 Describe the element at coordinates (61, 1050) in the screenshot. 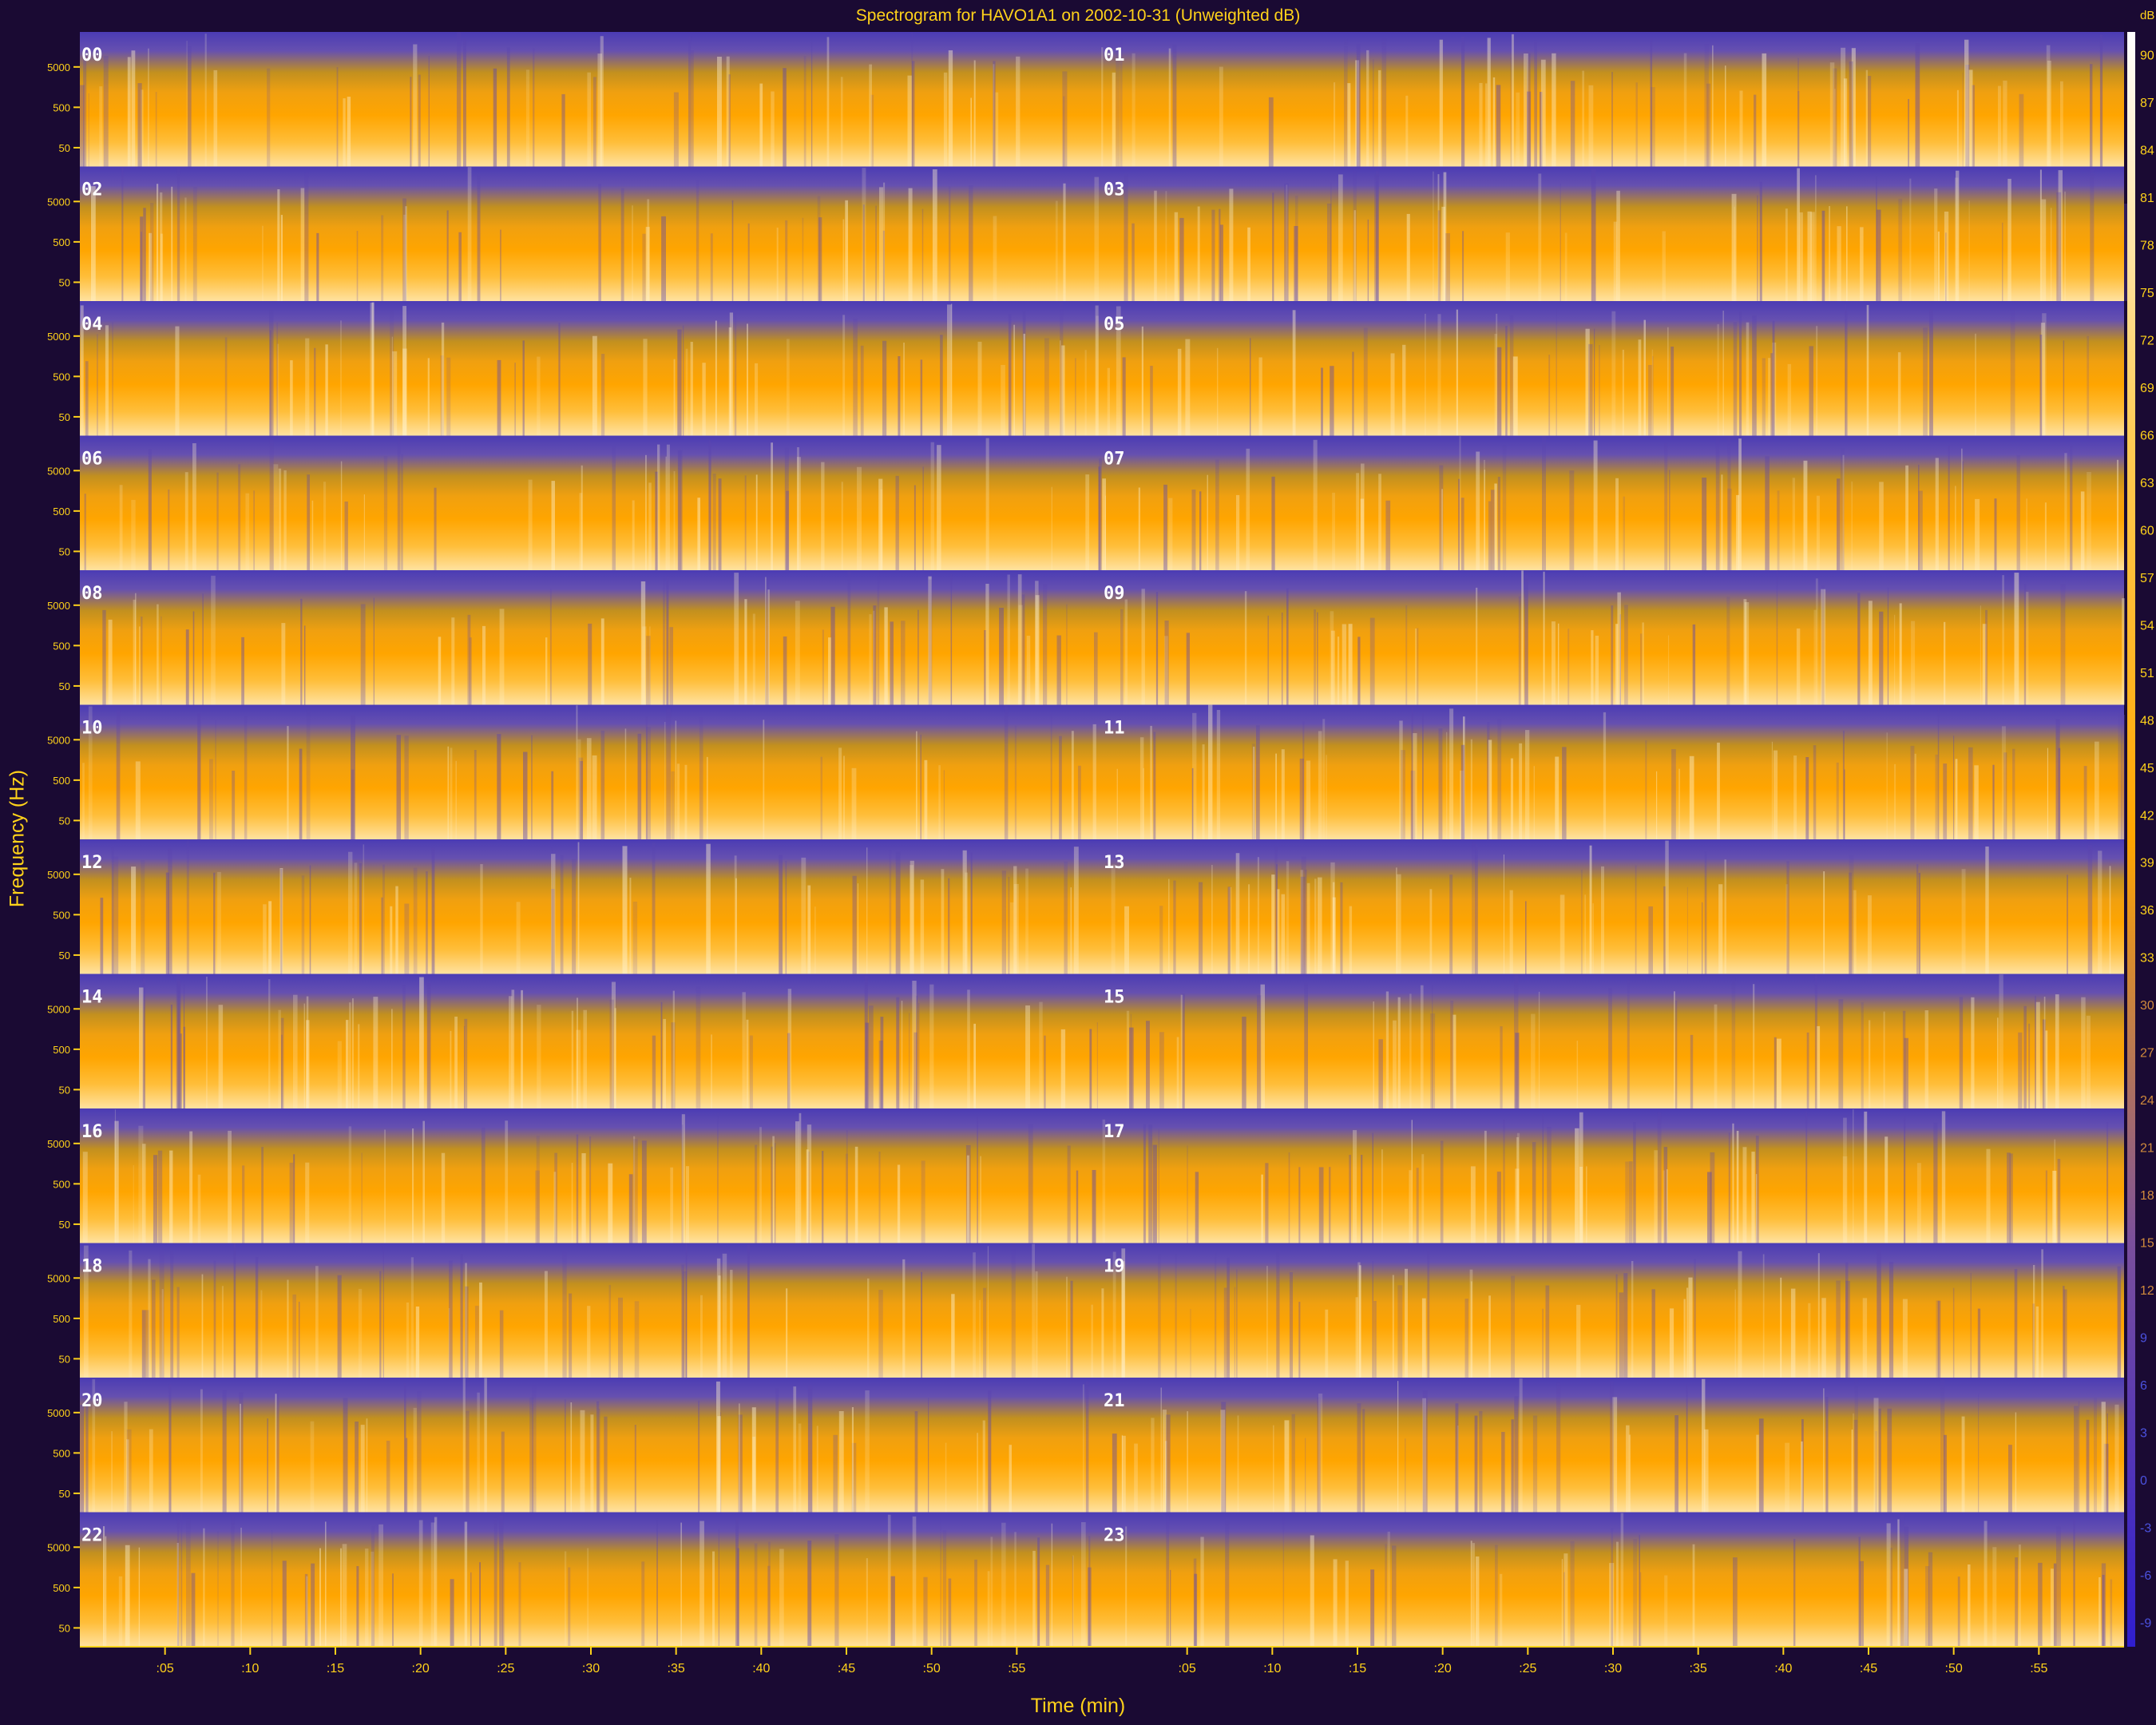

I see `y-tick-label: 500` at that location.